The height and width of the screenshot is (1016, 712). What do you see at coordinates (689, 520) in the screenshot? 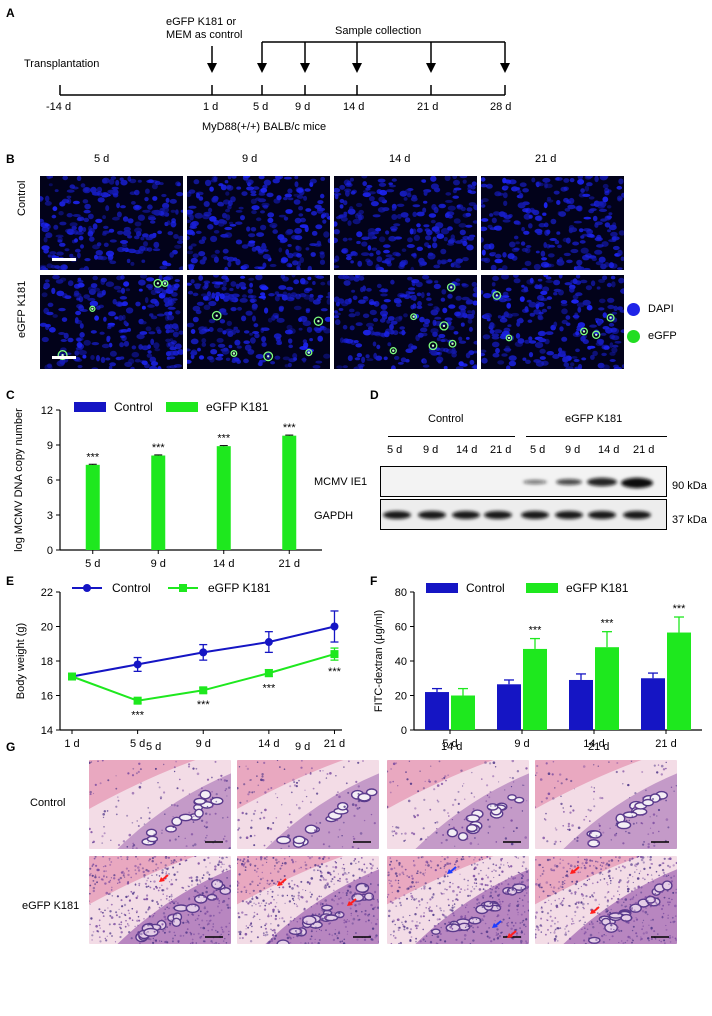
I see `blot-size-label: 37 kDa` at bounding box center [689, 520].